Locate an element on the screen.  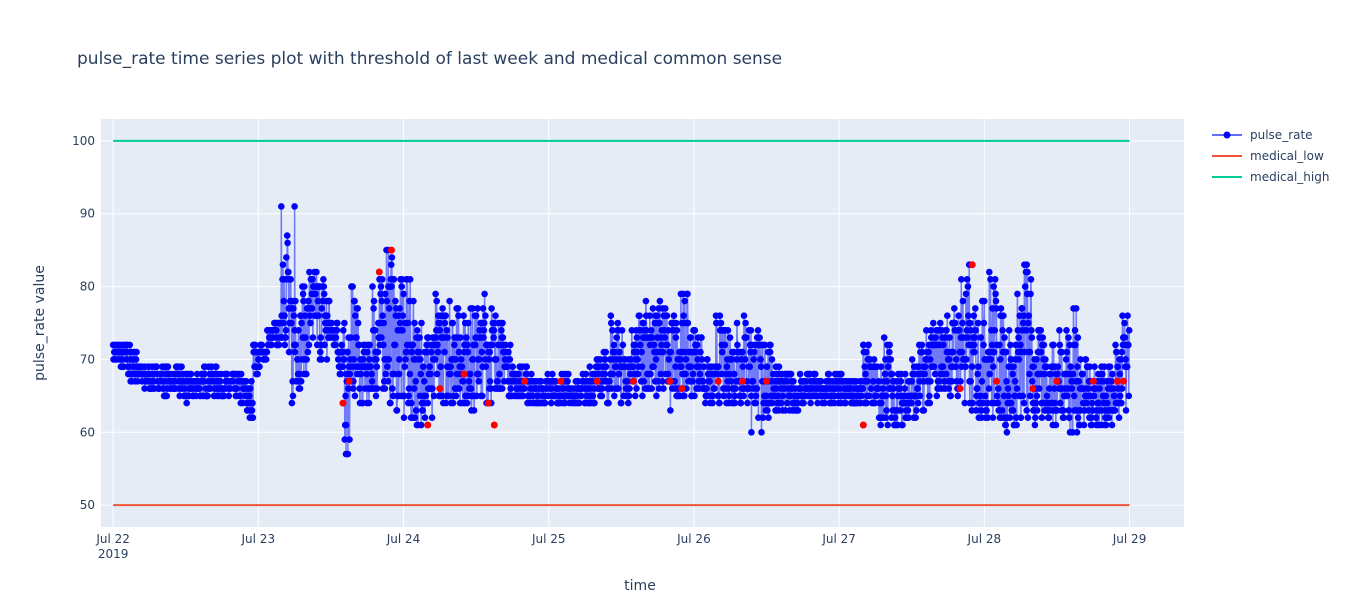
legend-item-medical_low: medical_low is located at coordinates (1268, 156).